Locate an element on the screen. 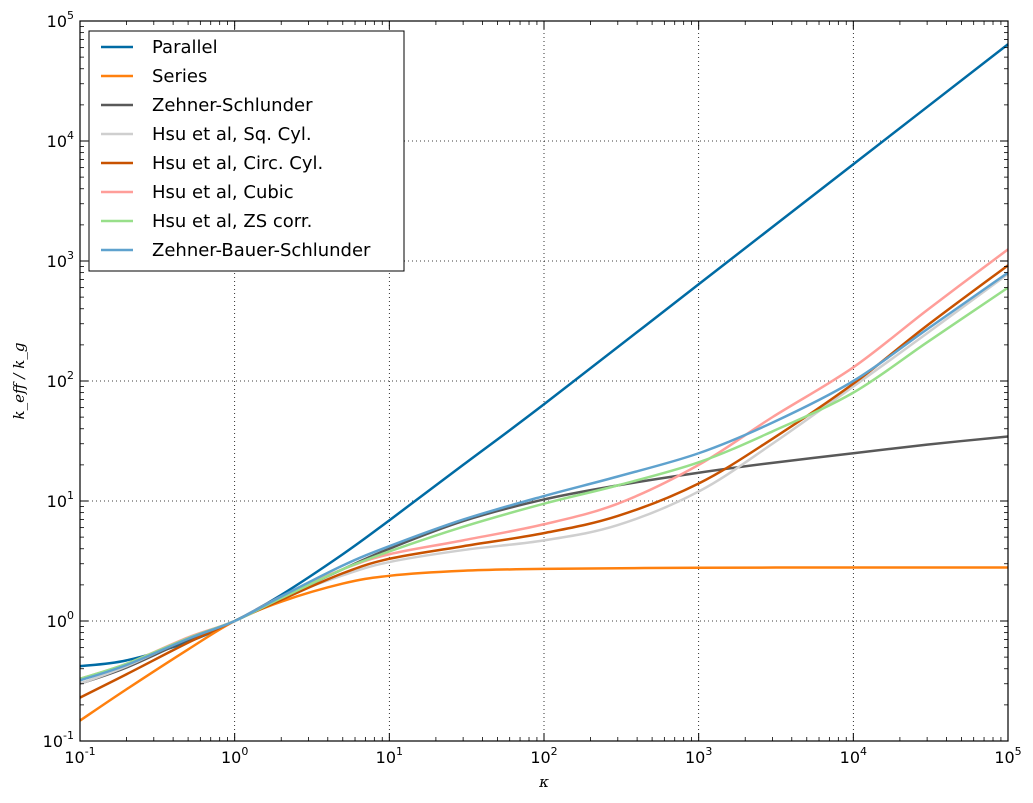  y-tick-exponent: -1 is located at coordinates (68, 735).